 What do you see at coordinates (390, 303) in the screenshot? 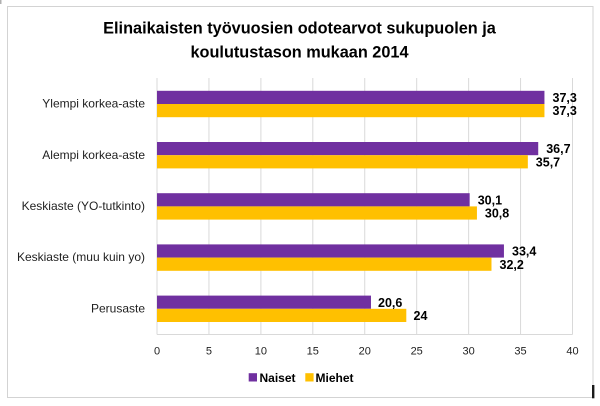
I see `svg-text: 20,6` at bounding box center [390, 303].